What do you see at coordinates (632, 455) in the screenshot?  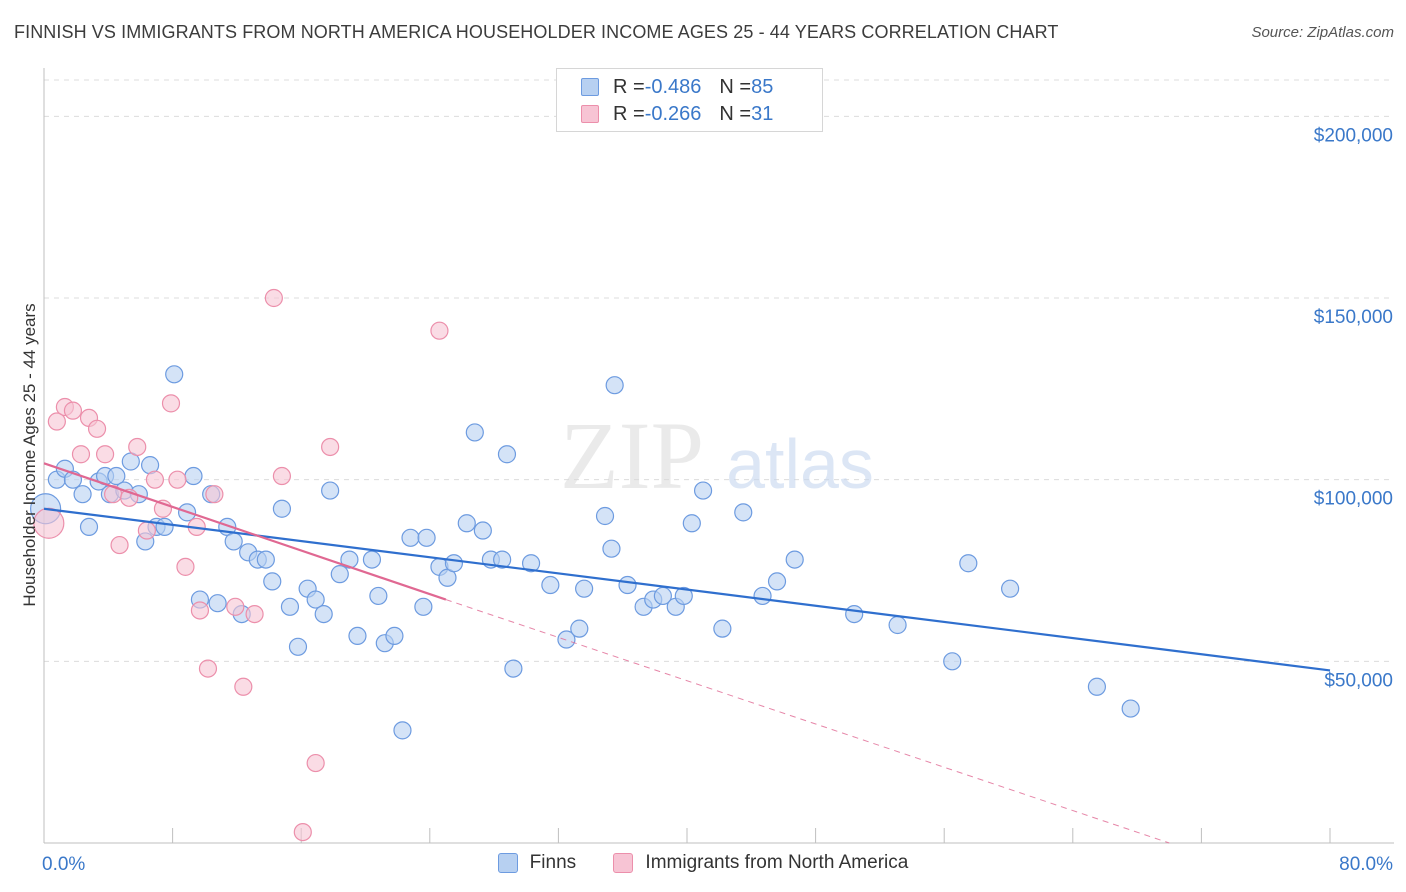 I see `watermark-zip: ZIP` at bounding box center [632, 455].